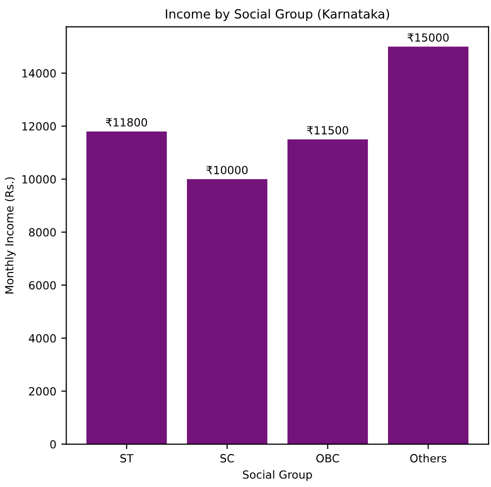 The image size is (491, 487). I want to click on y-tick-label: 2000, so click(42, 391).